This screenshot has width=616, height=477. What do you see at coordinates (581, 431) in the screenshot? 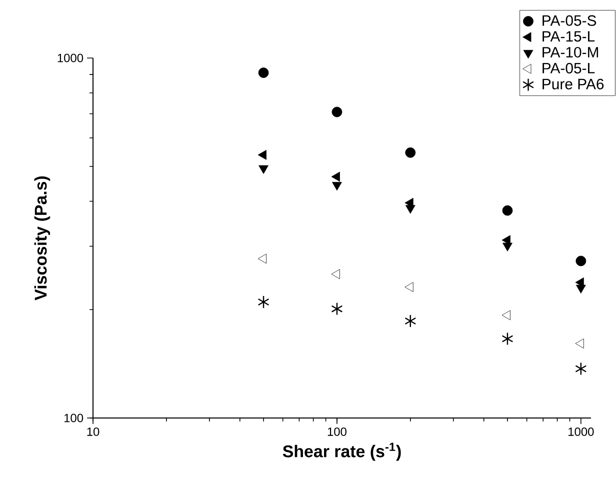
I see `x-tick-label: 1000` at bounding box center [581, 431].